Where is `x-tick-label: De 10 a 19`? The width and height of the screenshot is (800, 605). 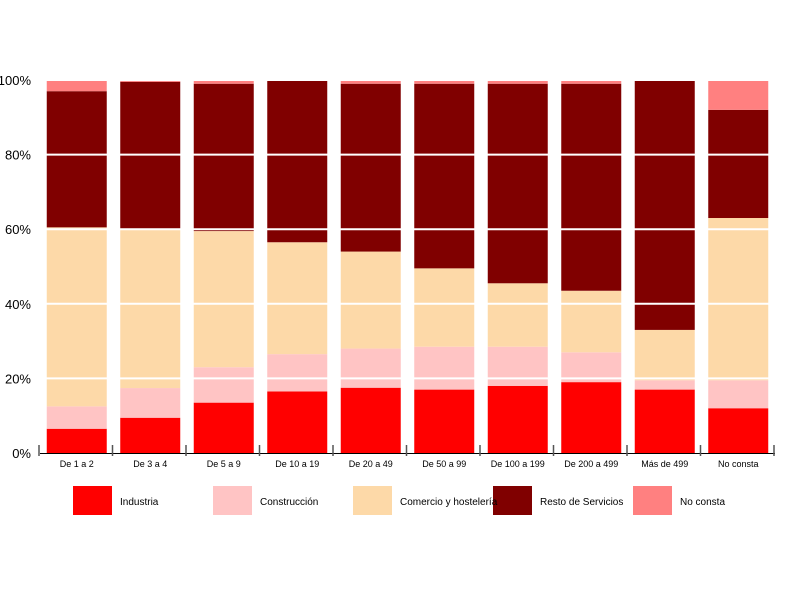
x-tick-label: De 10 a 19 is located at coordinates (297, 464).